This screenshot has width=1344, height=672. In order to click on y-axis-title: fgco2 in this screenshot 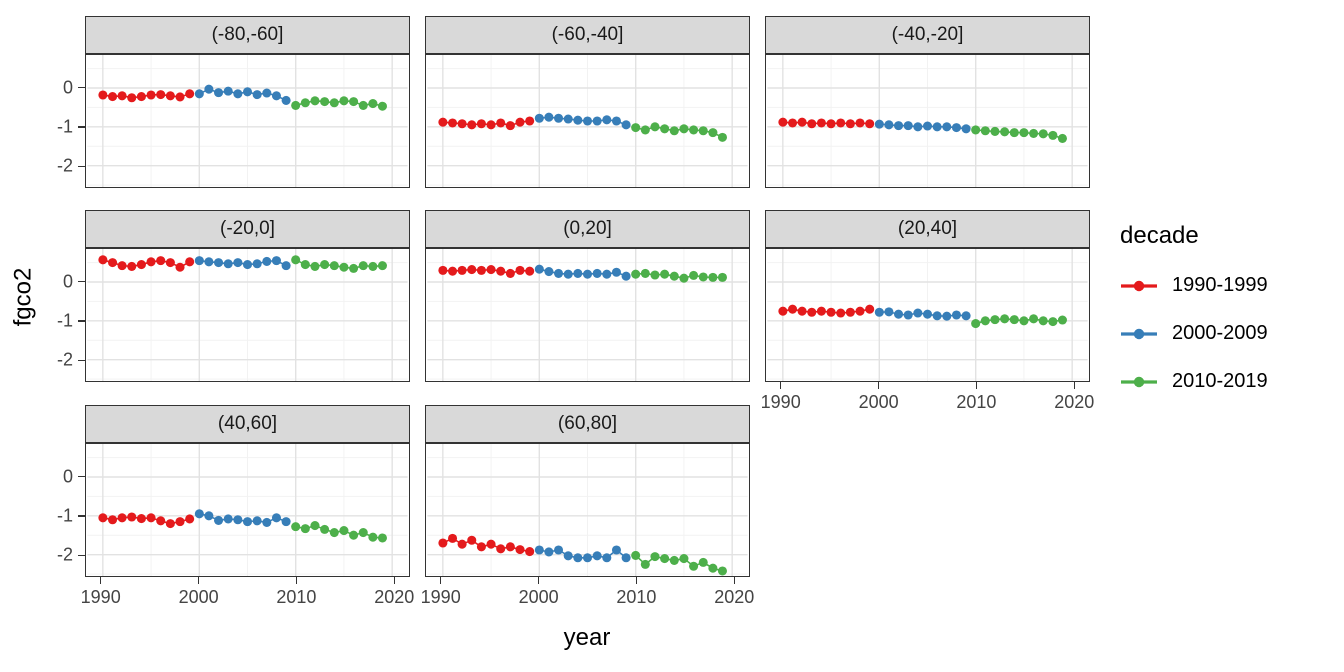, I will do `click(22, 296)`.